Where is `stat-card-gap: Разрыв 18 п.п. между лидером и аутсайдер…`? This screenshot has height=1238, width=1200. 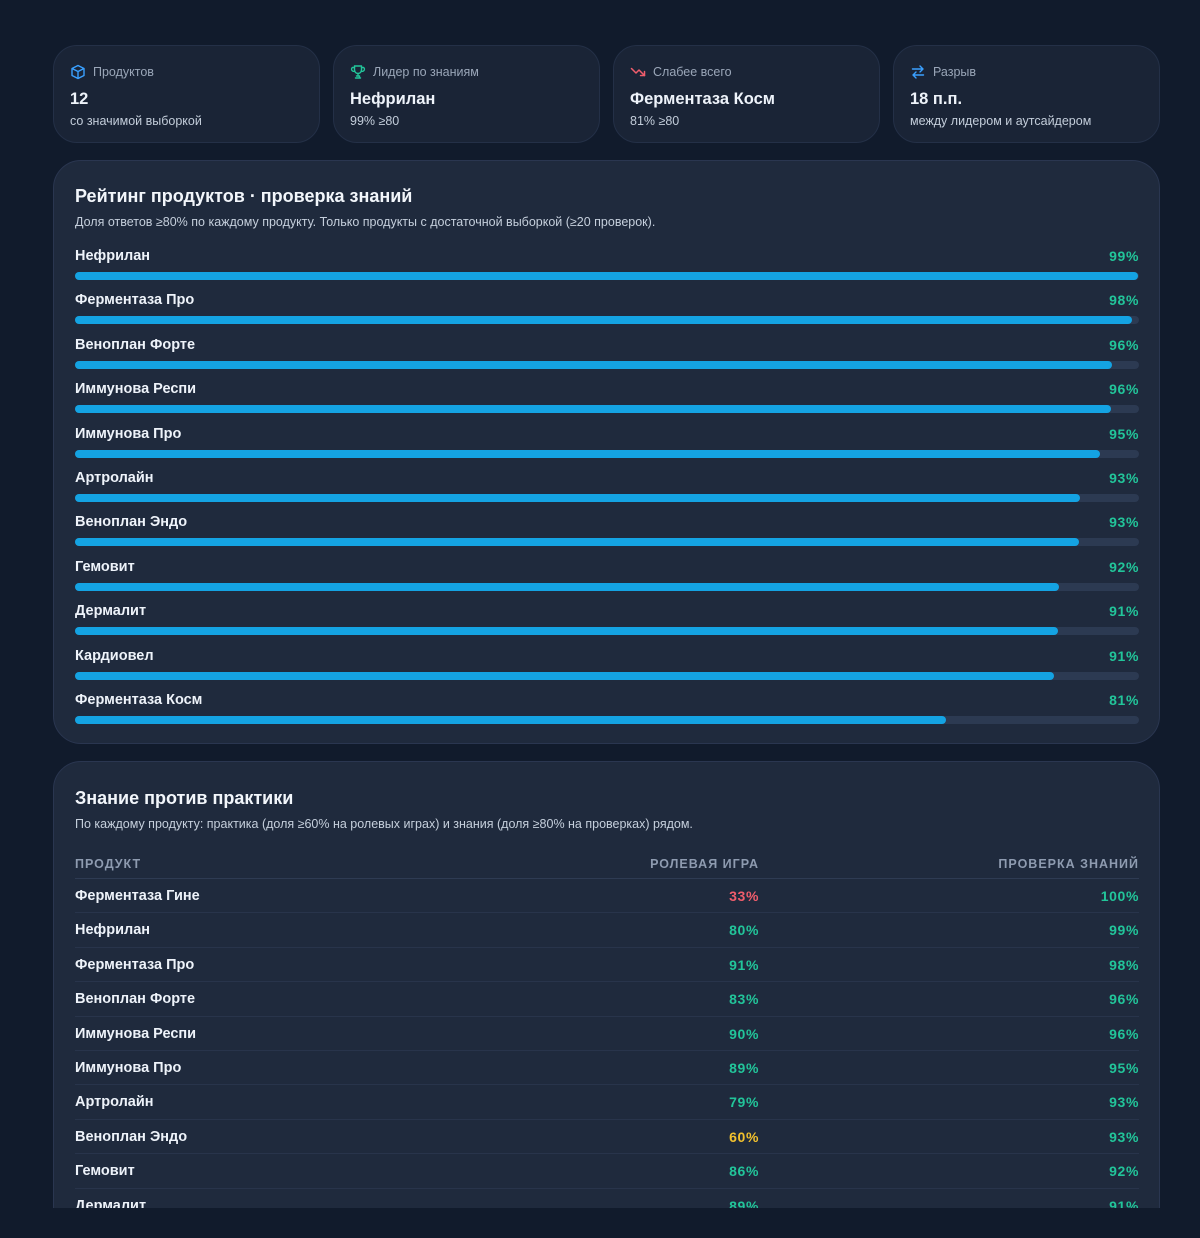
stat-card-gap: Разрыв 18 п.п. между лидером и аутсайдер… is located at coordinates (1026, 94).